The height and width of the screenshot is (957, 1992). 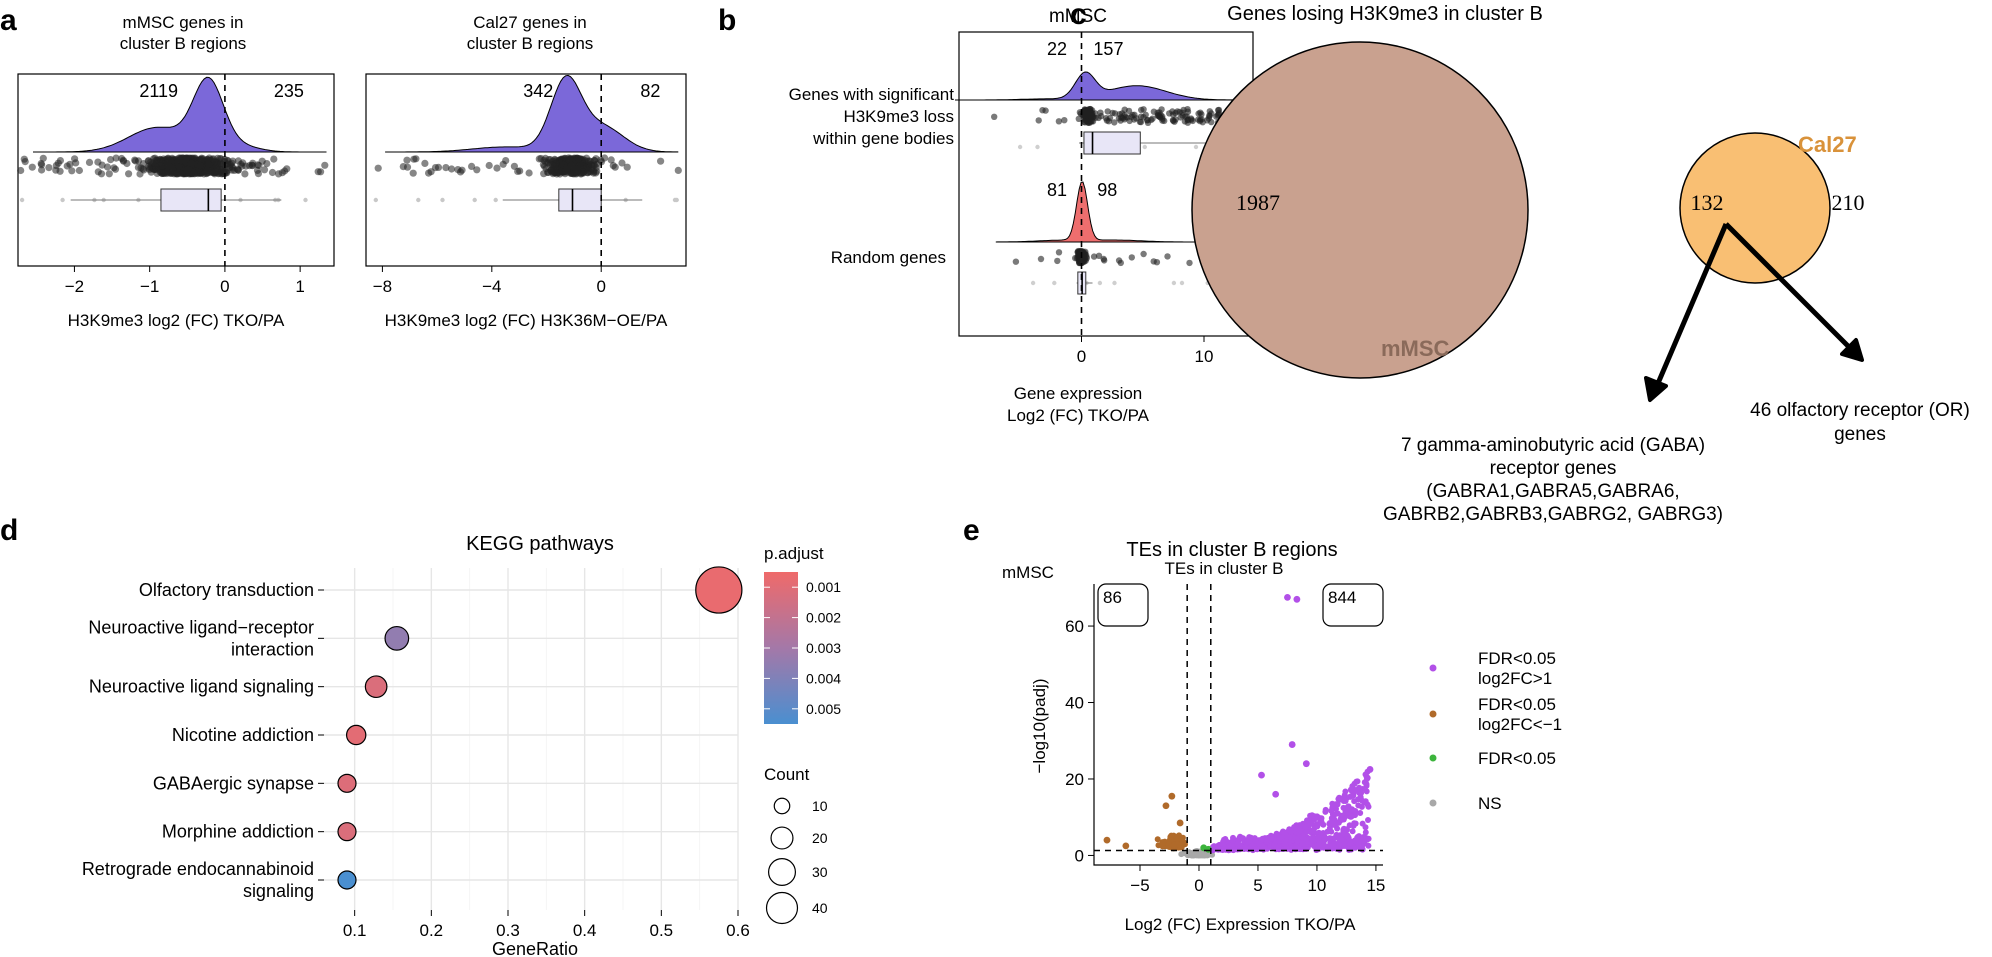 What do you see at coordinates (432, 930) in the screenshot?
I see `x-tick-label: 0.2` at bounding box center [432, 930].